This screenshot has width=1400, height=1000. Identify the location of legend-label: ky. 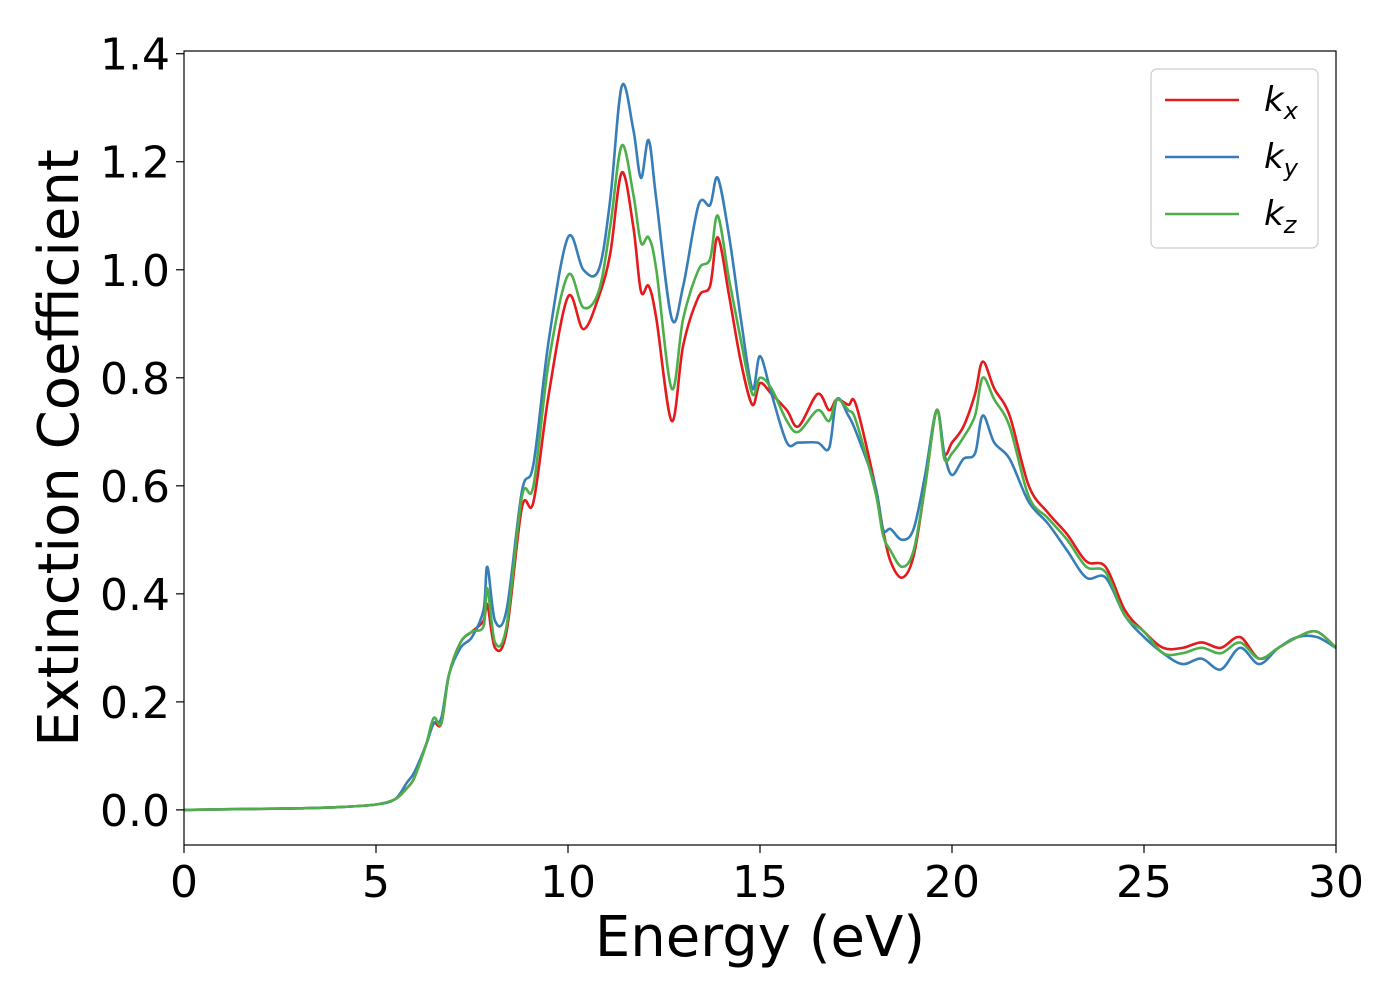
(1281, 159).